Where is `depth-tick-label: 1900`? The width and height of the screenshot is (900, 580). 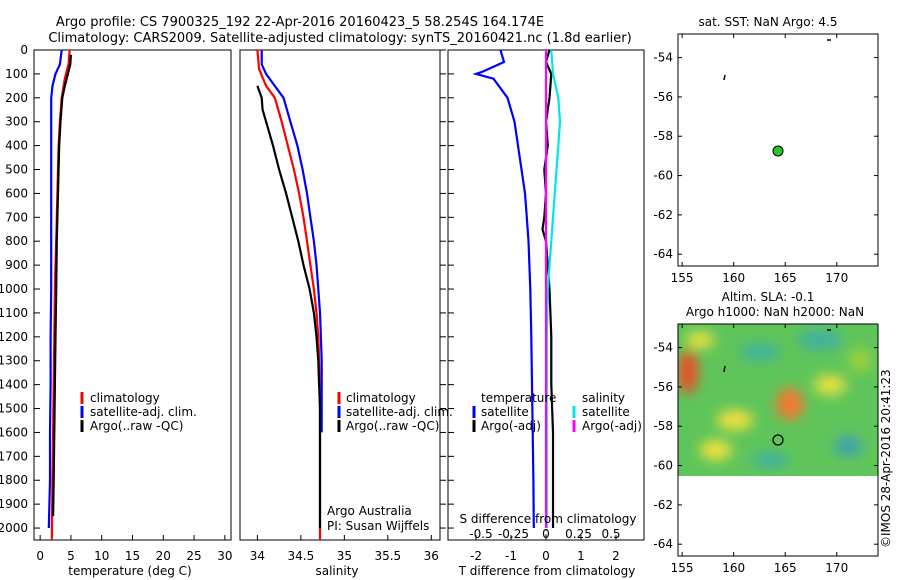 depth-tick-label: 1900 is located at coordinates (14, 504).